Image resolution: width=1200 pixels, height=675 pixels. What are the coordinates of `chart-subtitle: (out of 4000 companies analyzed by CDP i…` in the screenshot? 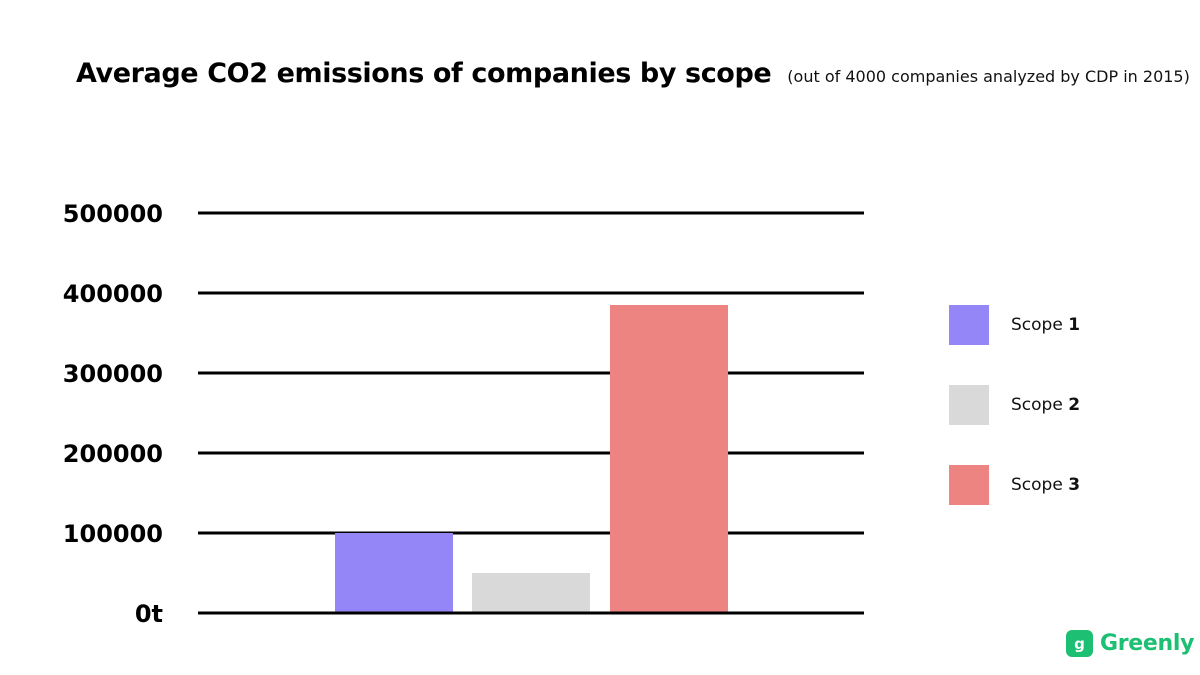 It's located at (988, 76).